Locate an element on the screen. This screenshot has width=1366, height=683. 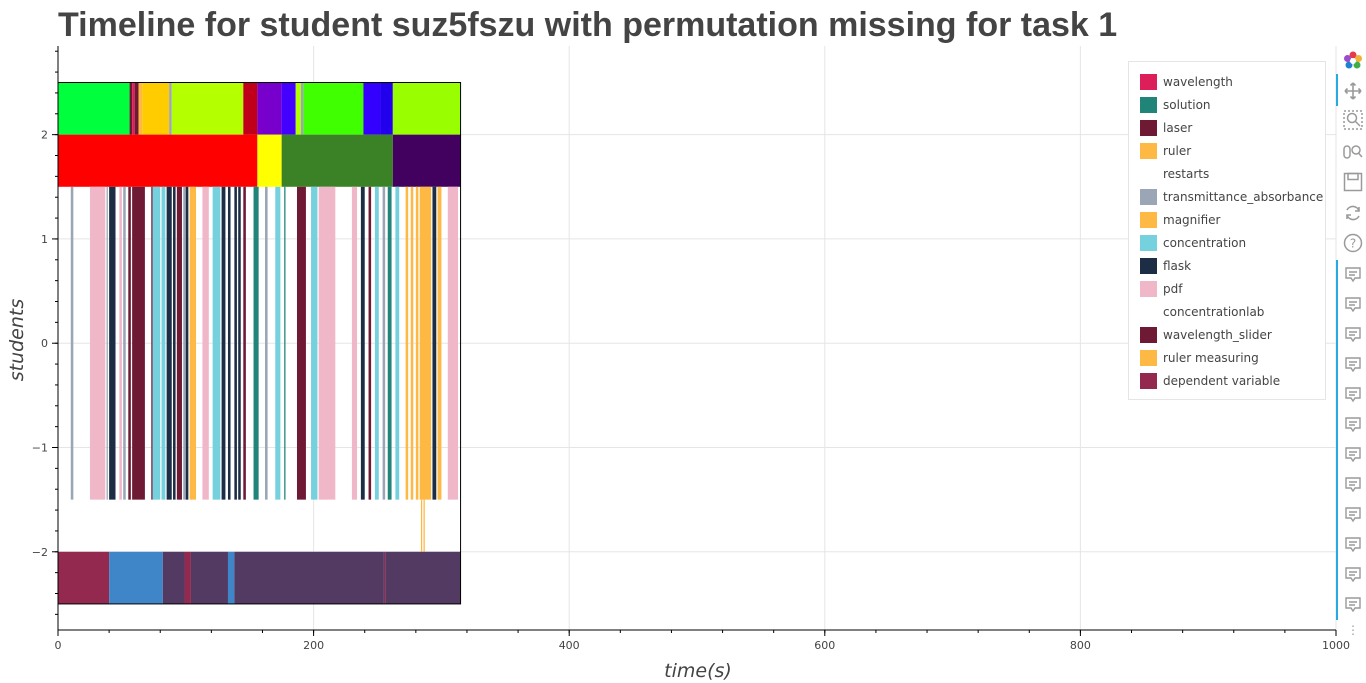
legend-item: dependent variable is located at coordinates (1232, 381).